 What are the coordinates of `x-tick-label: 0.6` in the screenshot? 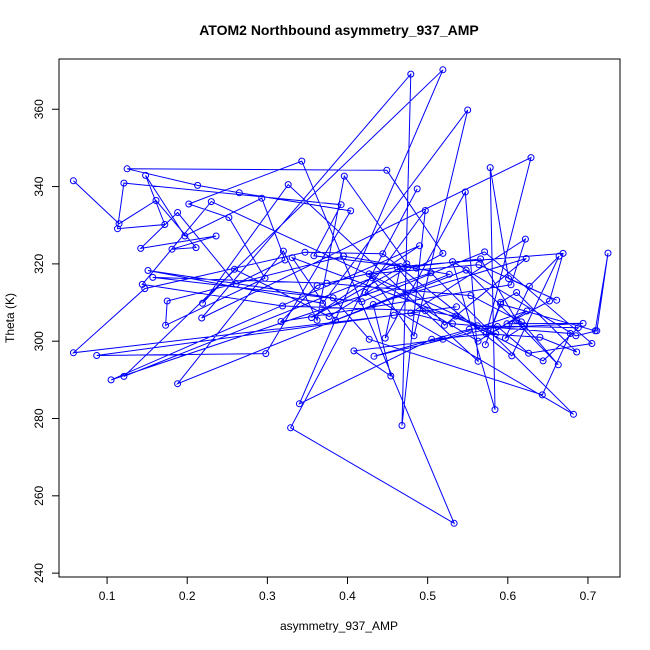 It's located at (507, 596).